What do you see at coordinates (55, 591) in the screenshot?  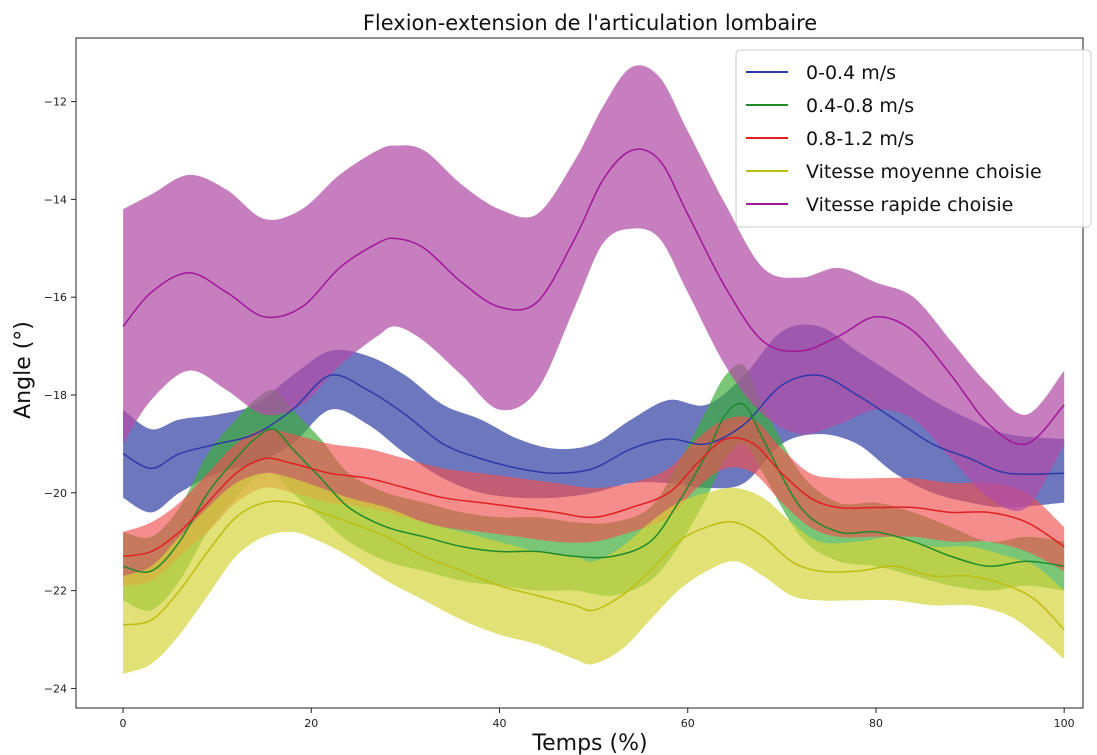 I see `y-tick-label: −22` at bounding box center [55, 591].